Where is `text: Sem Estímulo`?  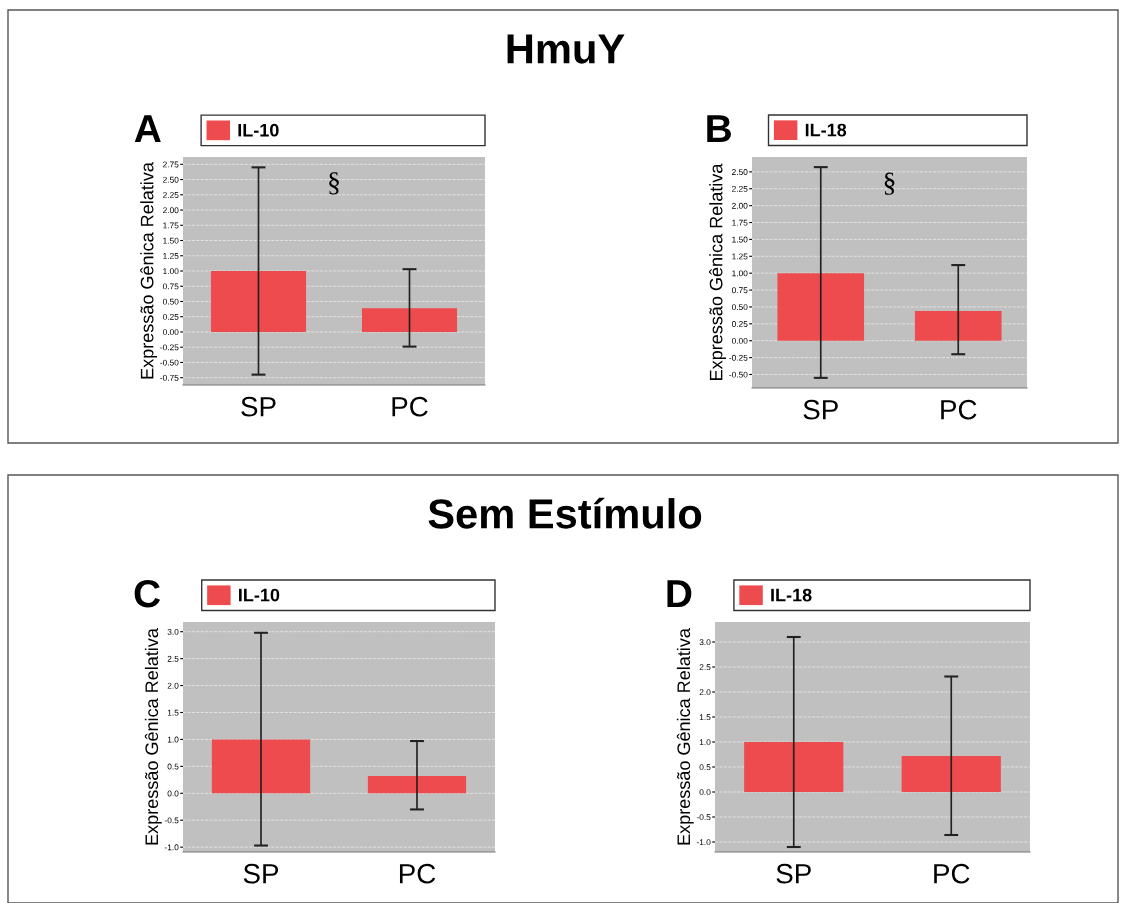
text: Sem Estímulo is located at coordinates (565, 513).